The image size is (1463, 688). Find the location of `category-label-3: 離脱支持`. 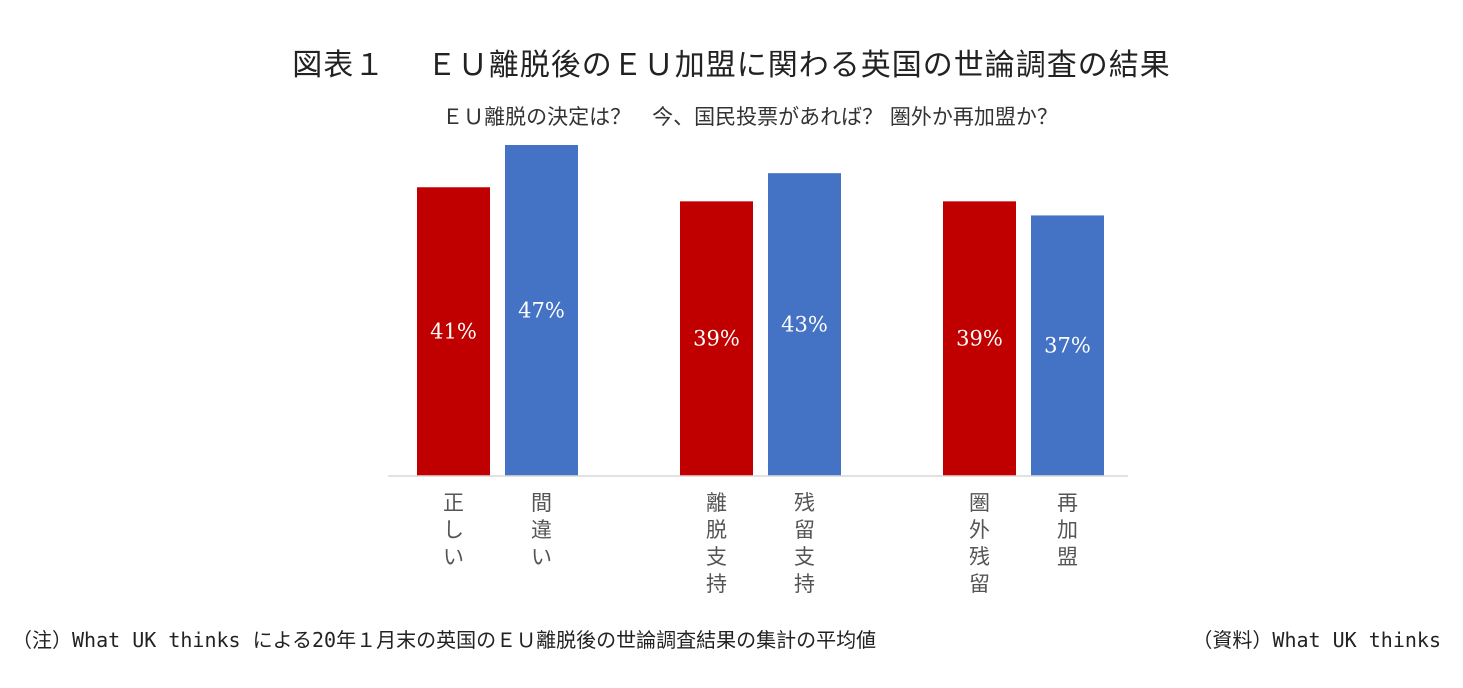

category-label-3: 離脱支持 is located at coordinates (716, 543).